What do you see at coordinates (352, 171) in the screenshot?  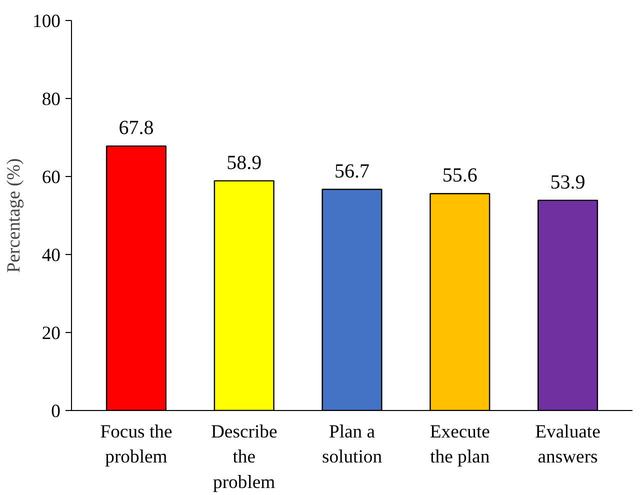 I see `data-label: 56.7` at bounding box center [352, 171].